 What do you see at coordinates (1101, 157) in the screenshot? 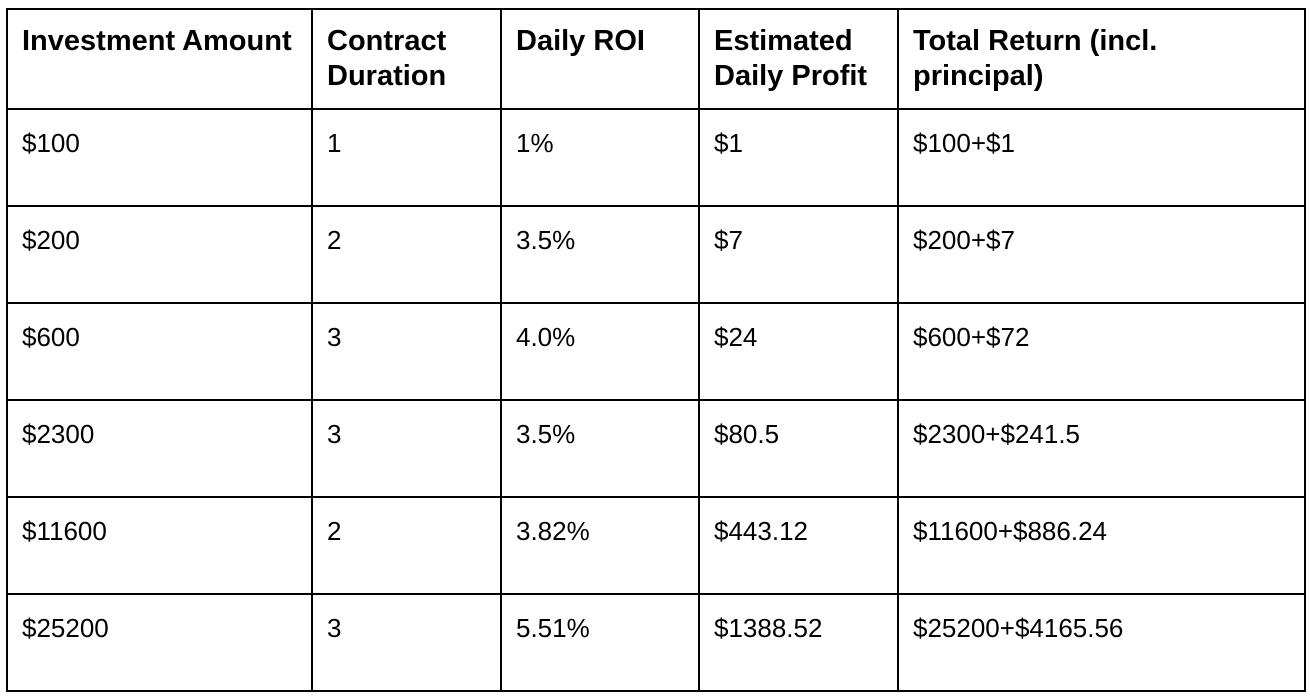
I see `cell-total-return: $100+$1` at bounding box center [1101, 157].